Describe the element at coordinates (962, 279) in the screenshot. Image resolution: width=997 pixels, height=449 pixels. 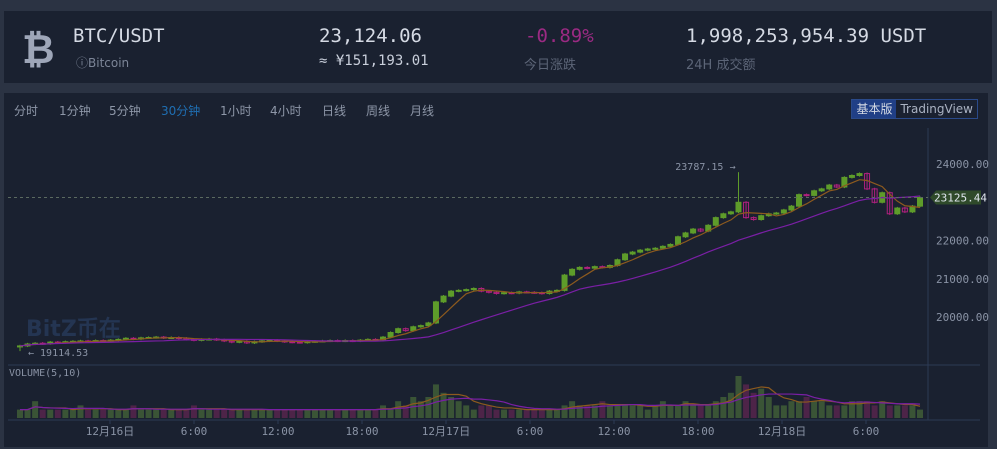
I see `y-tick-label: 21000.00` at that location.